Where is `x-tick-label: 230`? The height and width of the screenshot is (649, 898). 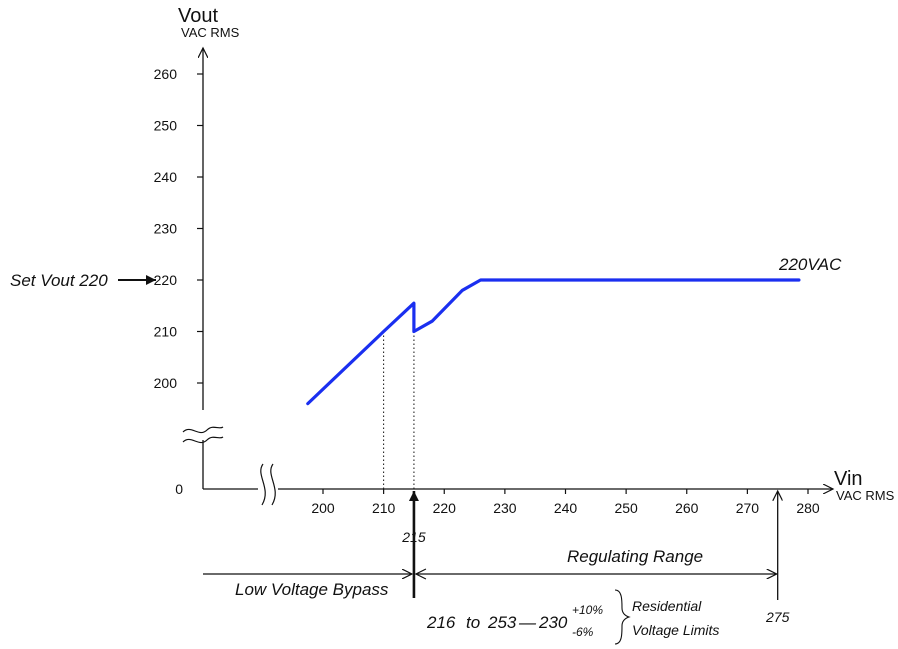
x-tick-label: 230 is located at coordinates (505, 508).